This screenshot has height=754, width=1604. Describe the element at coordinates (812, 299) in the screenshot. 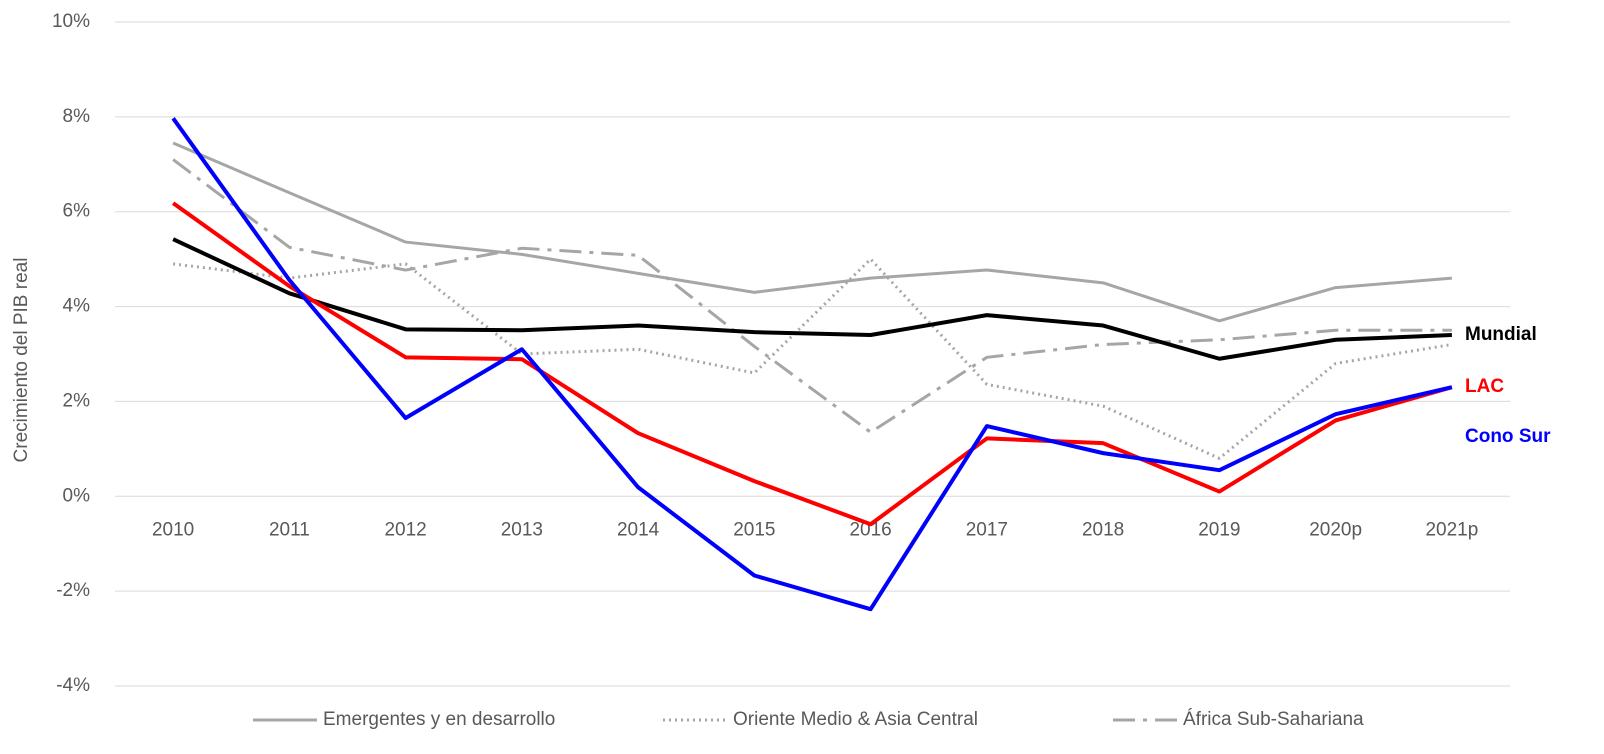

I see `series-line` at that location.